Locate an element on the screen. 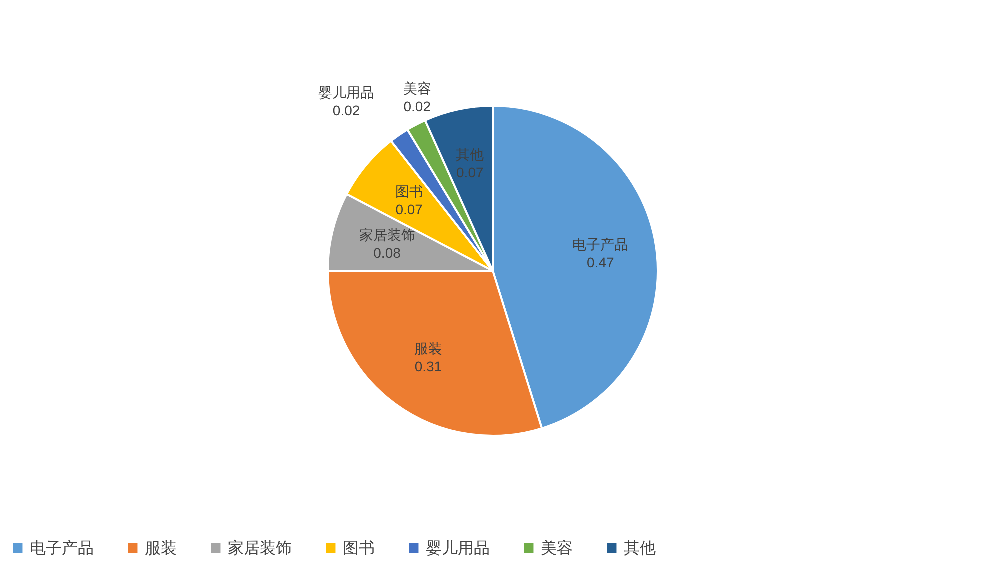 This screenshot has height=577, width=986. slice-label: 美容 is located at coordinates (417, 88).